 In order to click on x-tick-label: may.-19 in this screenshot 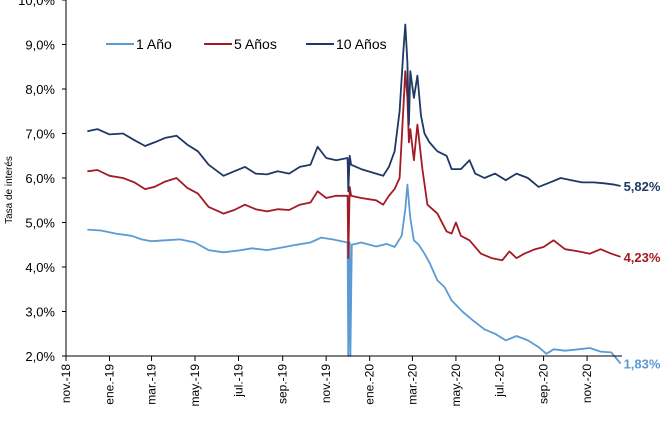, I will do `click(195, 385)`.